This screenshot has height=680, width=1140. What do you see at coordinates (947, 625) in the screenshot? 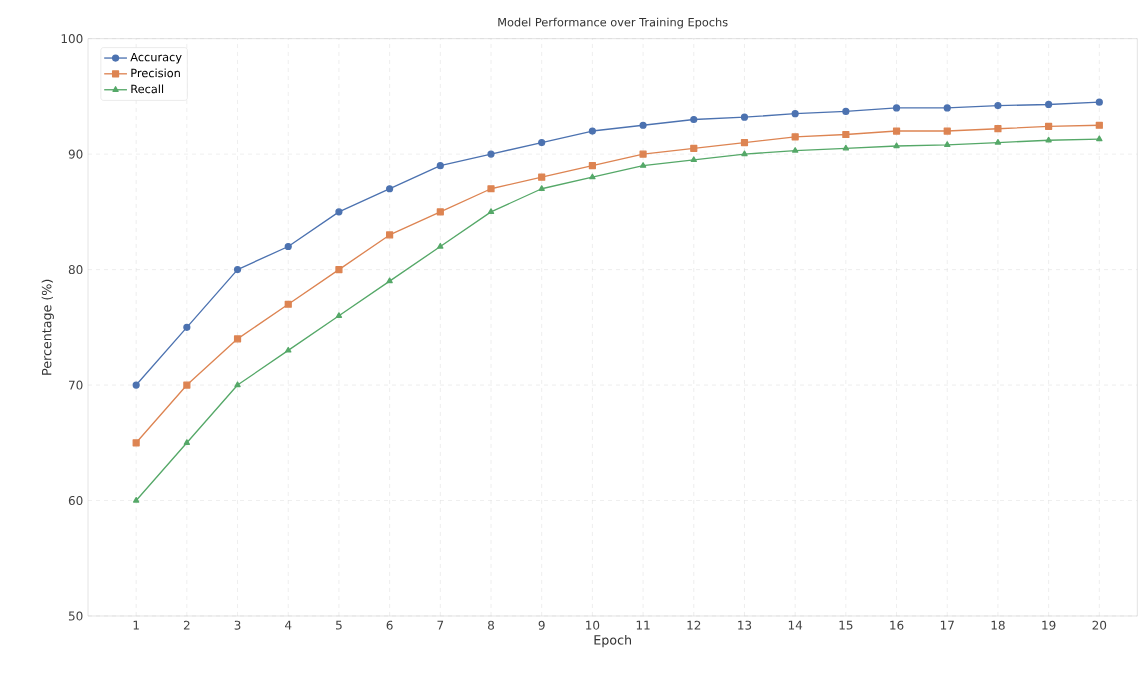
I see `x-tick-label: 17` at bounding box center [947, 625].